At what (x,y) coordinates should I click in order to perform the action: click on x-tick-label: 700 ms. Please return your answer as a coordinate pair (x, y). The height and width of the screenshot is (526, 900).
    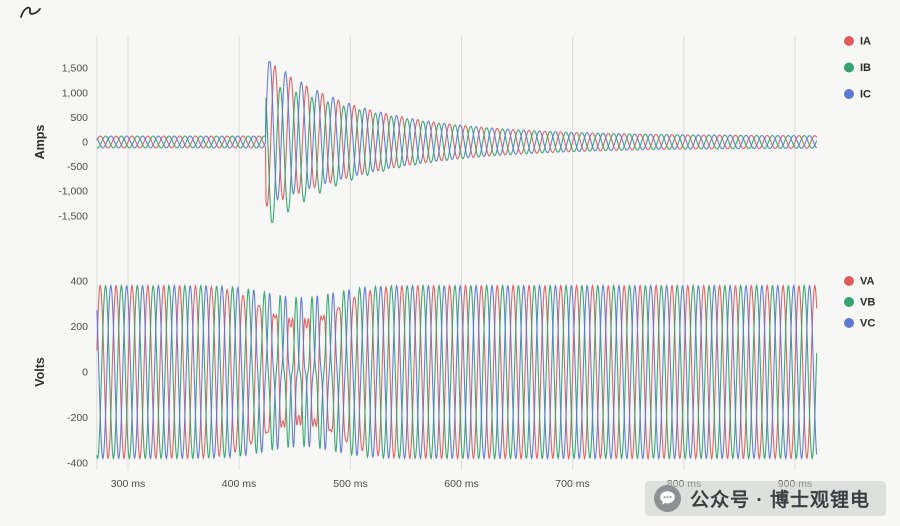
    Looking at the image, I should click on (572, 484).